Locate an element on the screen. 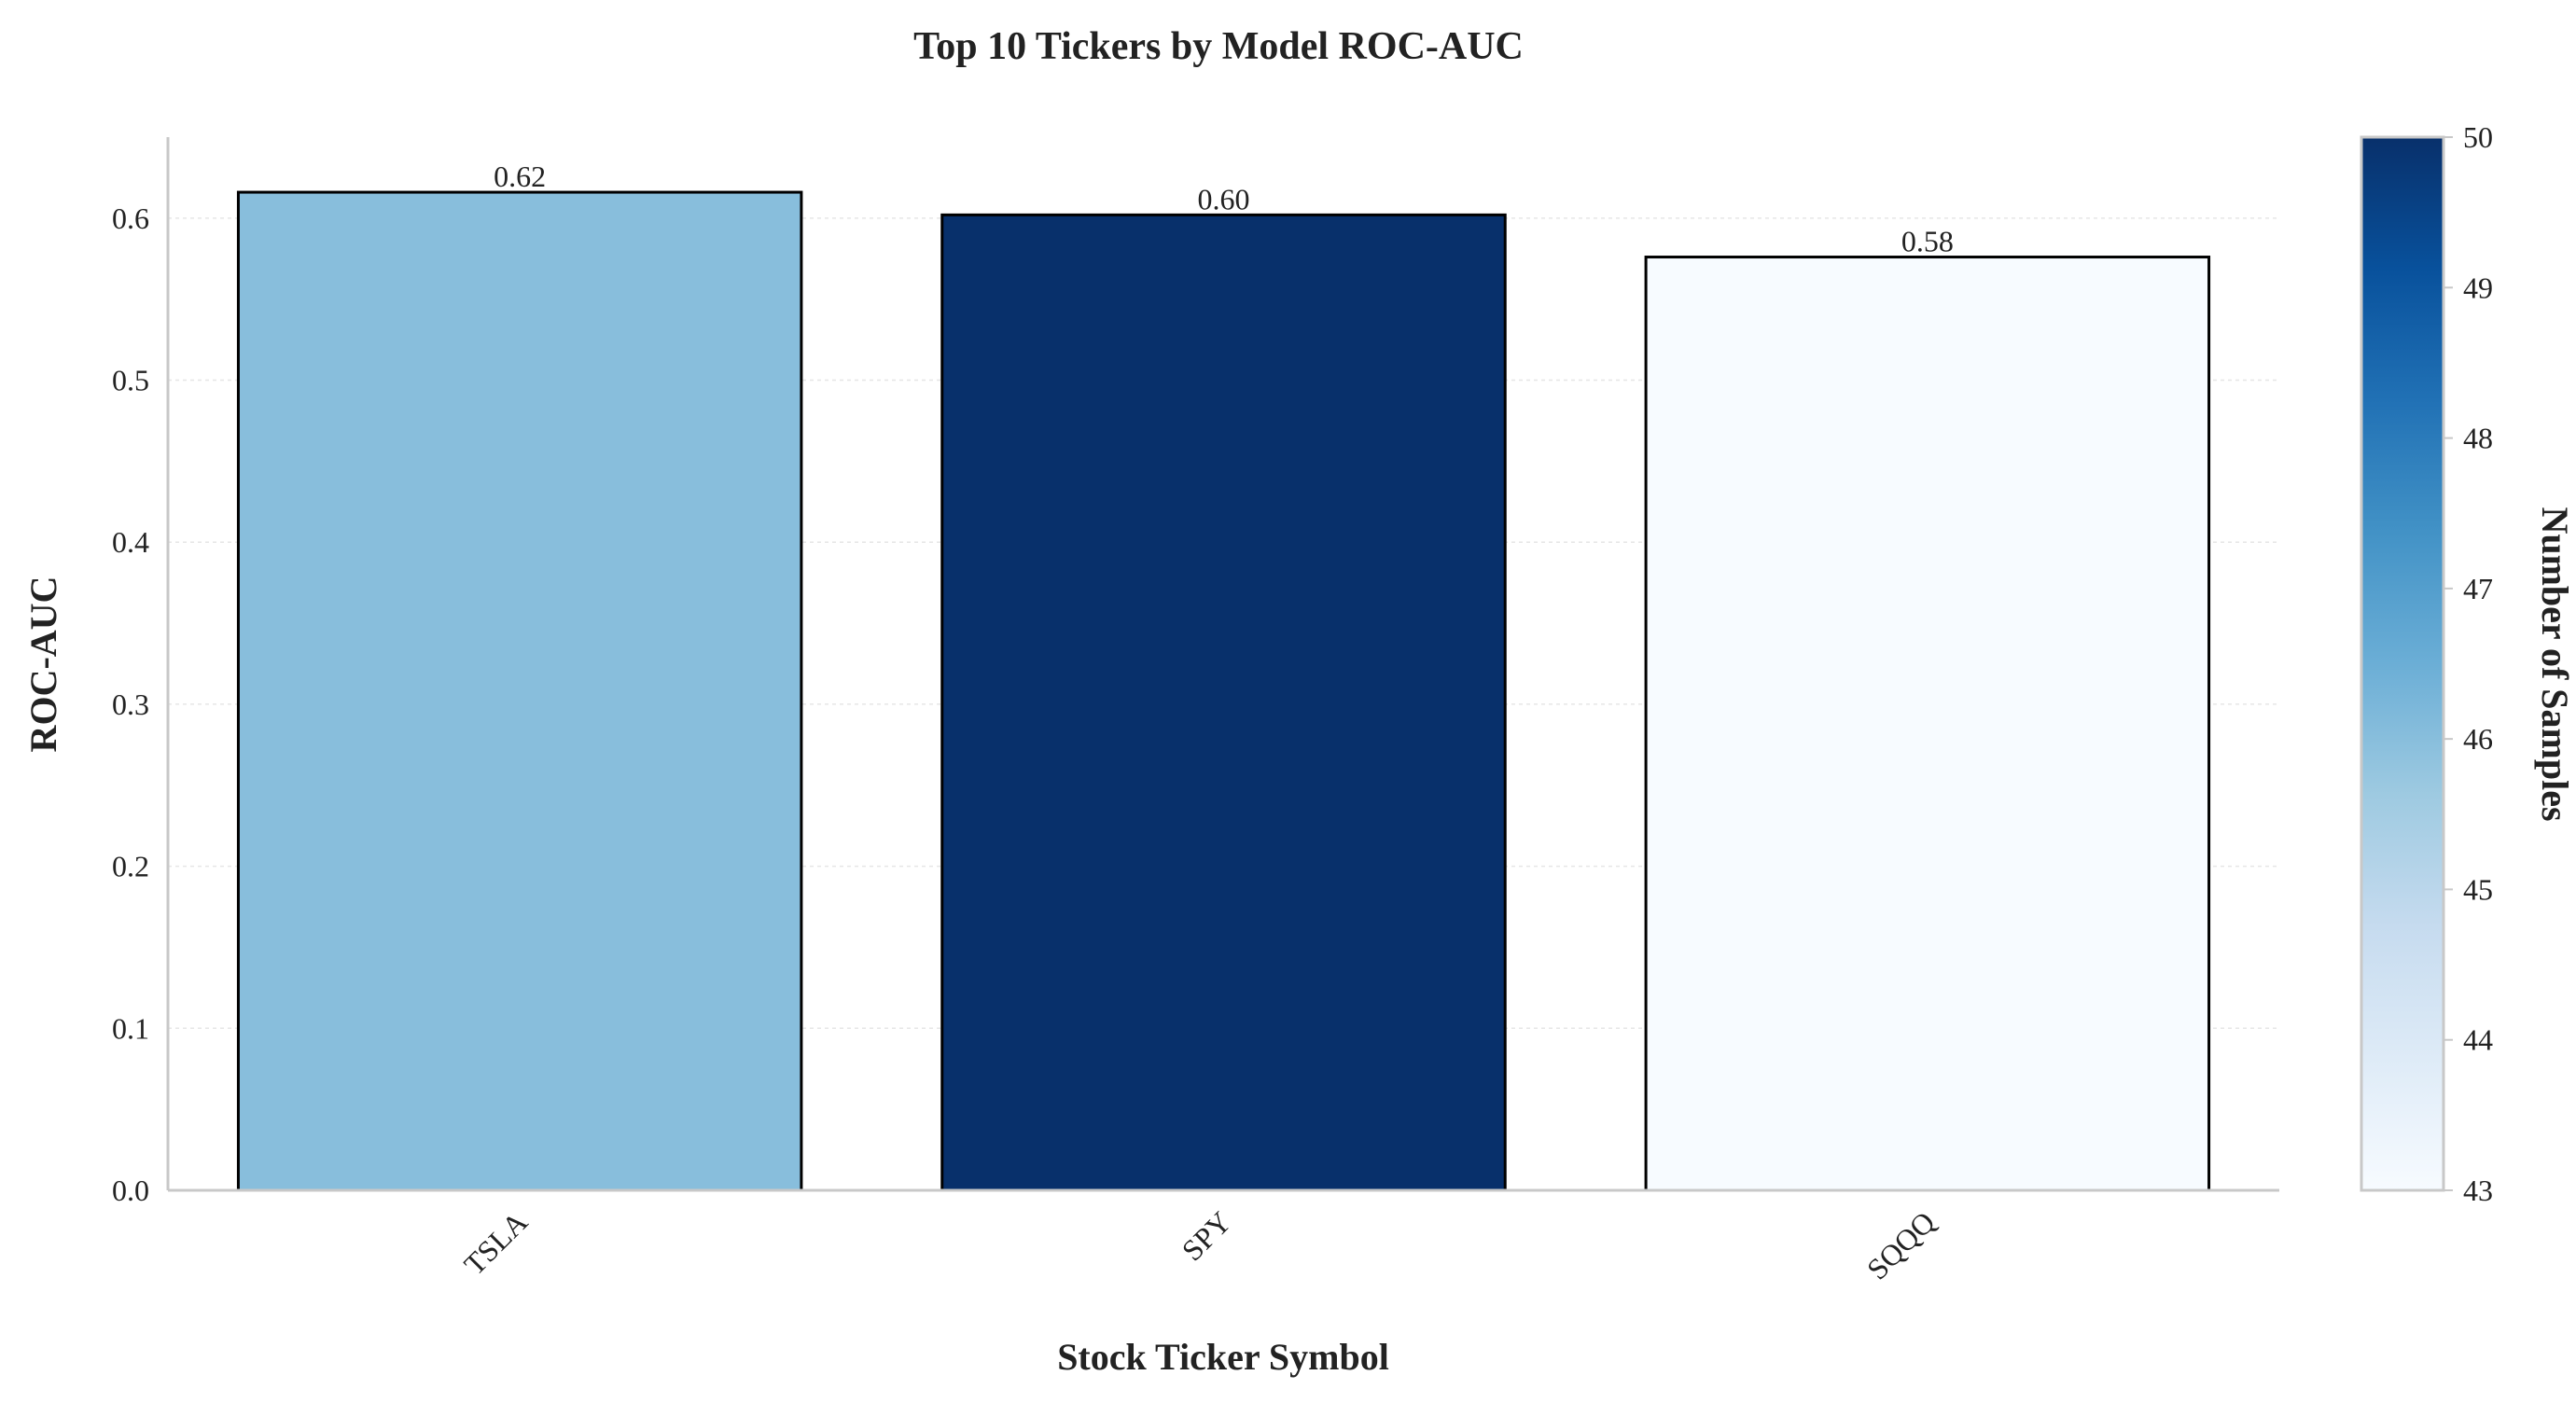 This screenshot has width=2576, height=1403. x-tick-labels: TSLA SPY SQQQ is located at coordinates (1199, 1244).